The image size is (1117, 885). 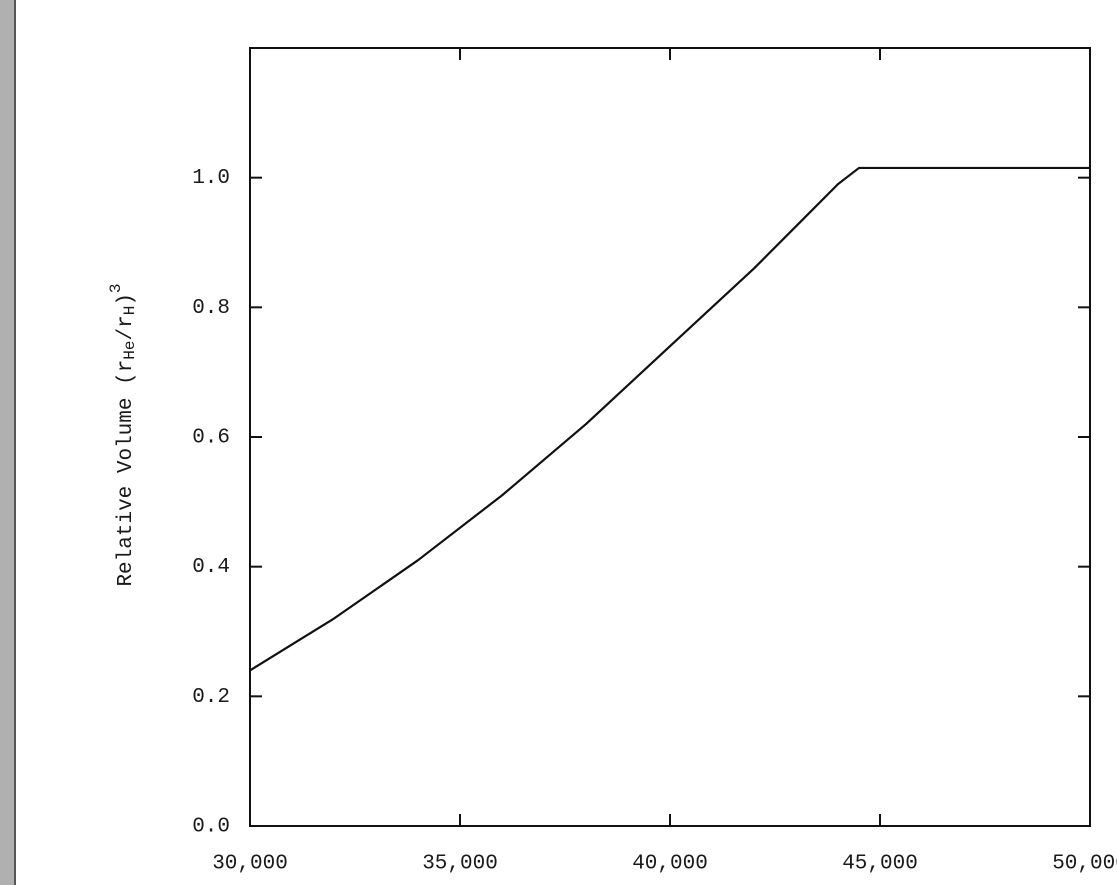 What do you see at coordinates (1084, 864) in the screenshot?
I see `x-tick-label: 50,000` at bounding box center [1084, 864].